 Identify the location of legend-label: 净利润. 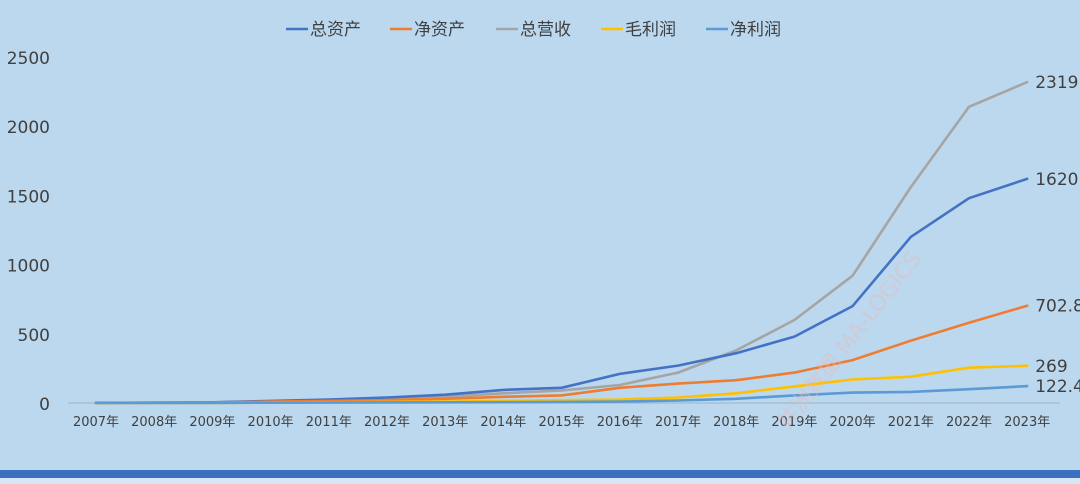
(755, 30).